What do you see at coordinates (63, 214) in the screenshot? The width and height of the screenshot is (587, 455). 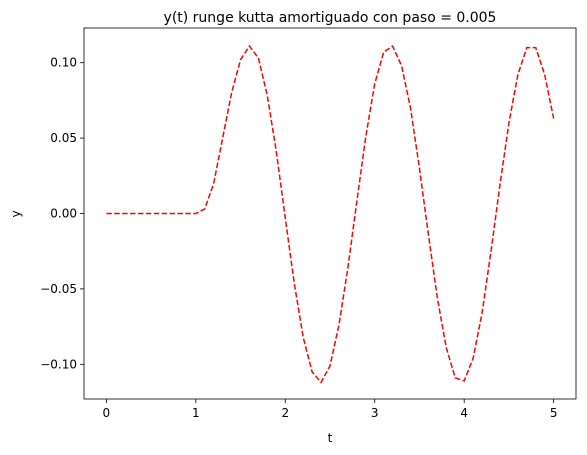 I see `y-tick-label: 0.00` at bounding box center [63, 214].